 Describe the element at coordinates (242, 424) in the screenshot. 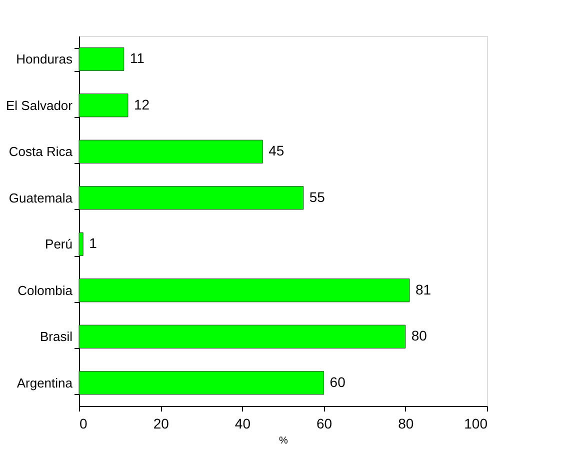

I see `x-tick-label: 40` at that location.